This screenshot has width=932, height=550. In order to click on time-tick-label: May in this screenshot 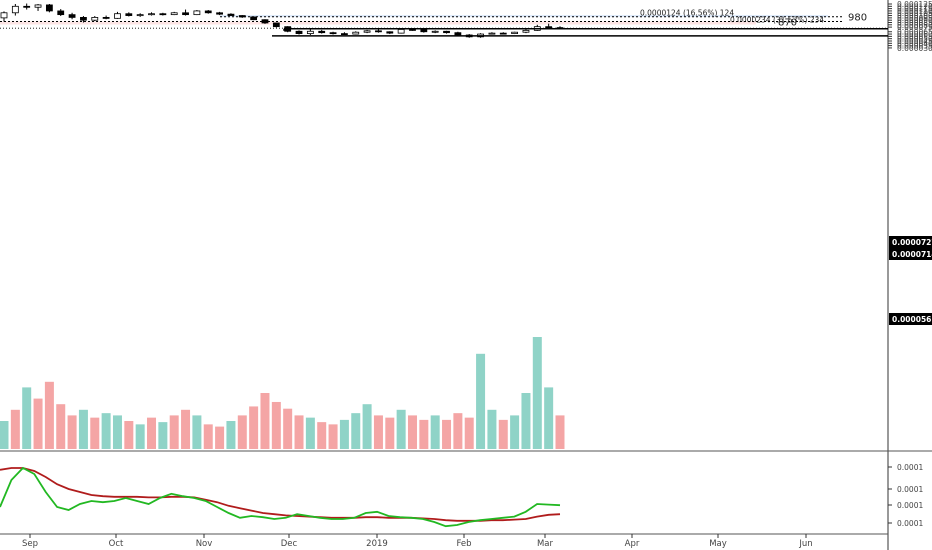, I will do `click(718, 544)`.